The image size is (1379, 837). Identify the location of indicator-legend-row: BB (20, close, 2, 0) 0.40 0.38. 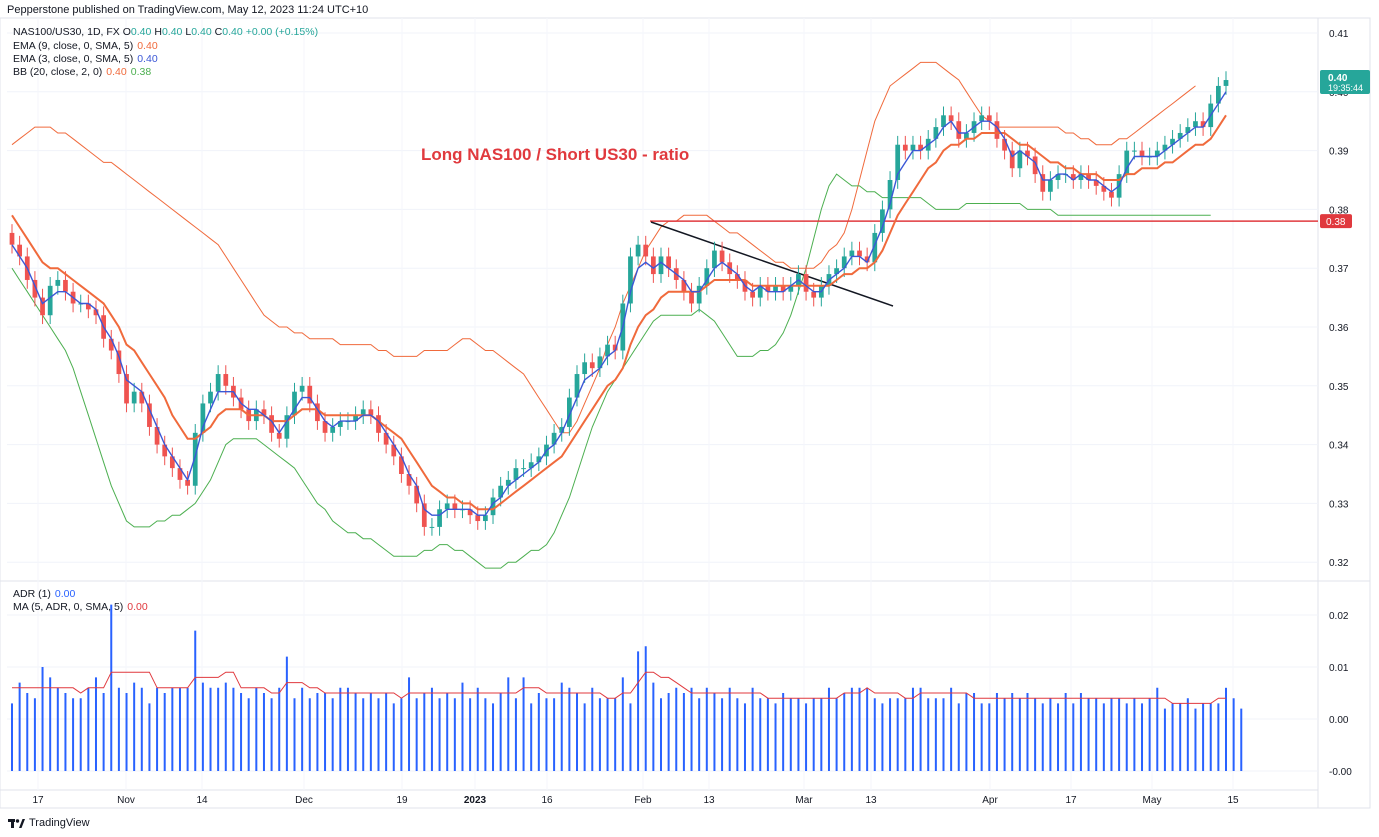
(82, 72).